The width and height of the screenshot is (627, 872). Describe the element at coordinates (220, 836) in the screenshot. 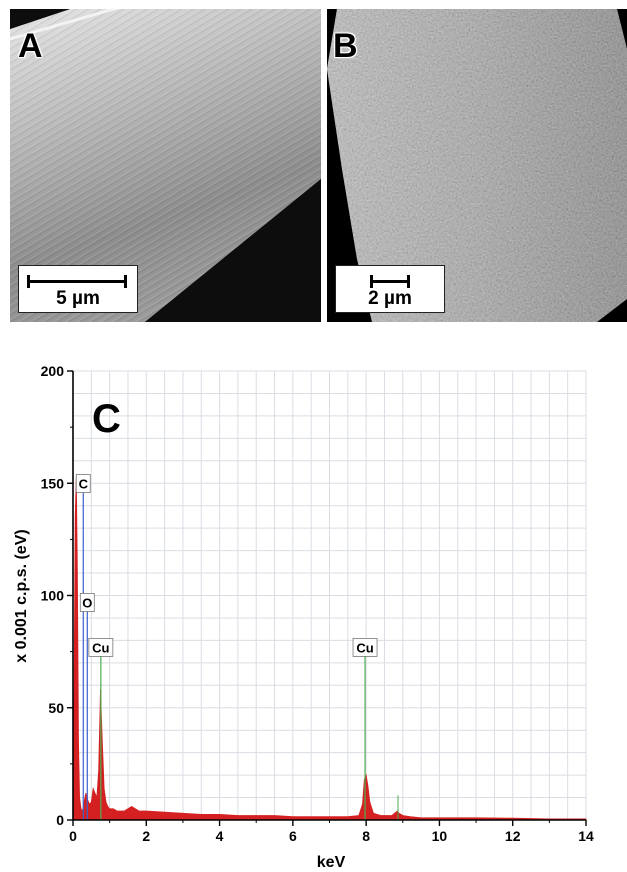

I see `x-tick-label: 4` at that location.